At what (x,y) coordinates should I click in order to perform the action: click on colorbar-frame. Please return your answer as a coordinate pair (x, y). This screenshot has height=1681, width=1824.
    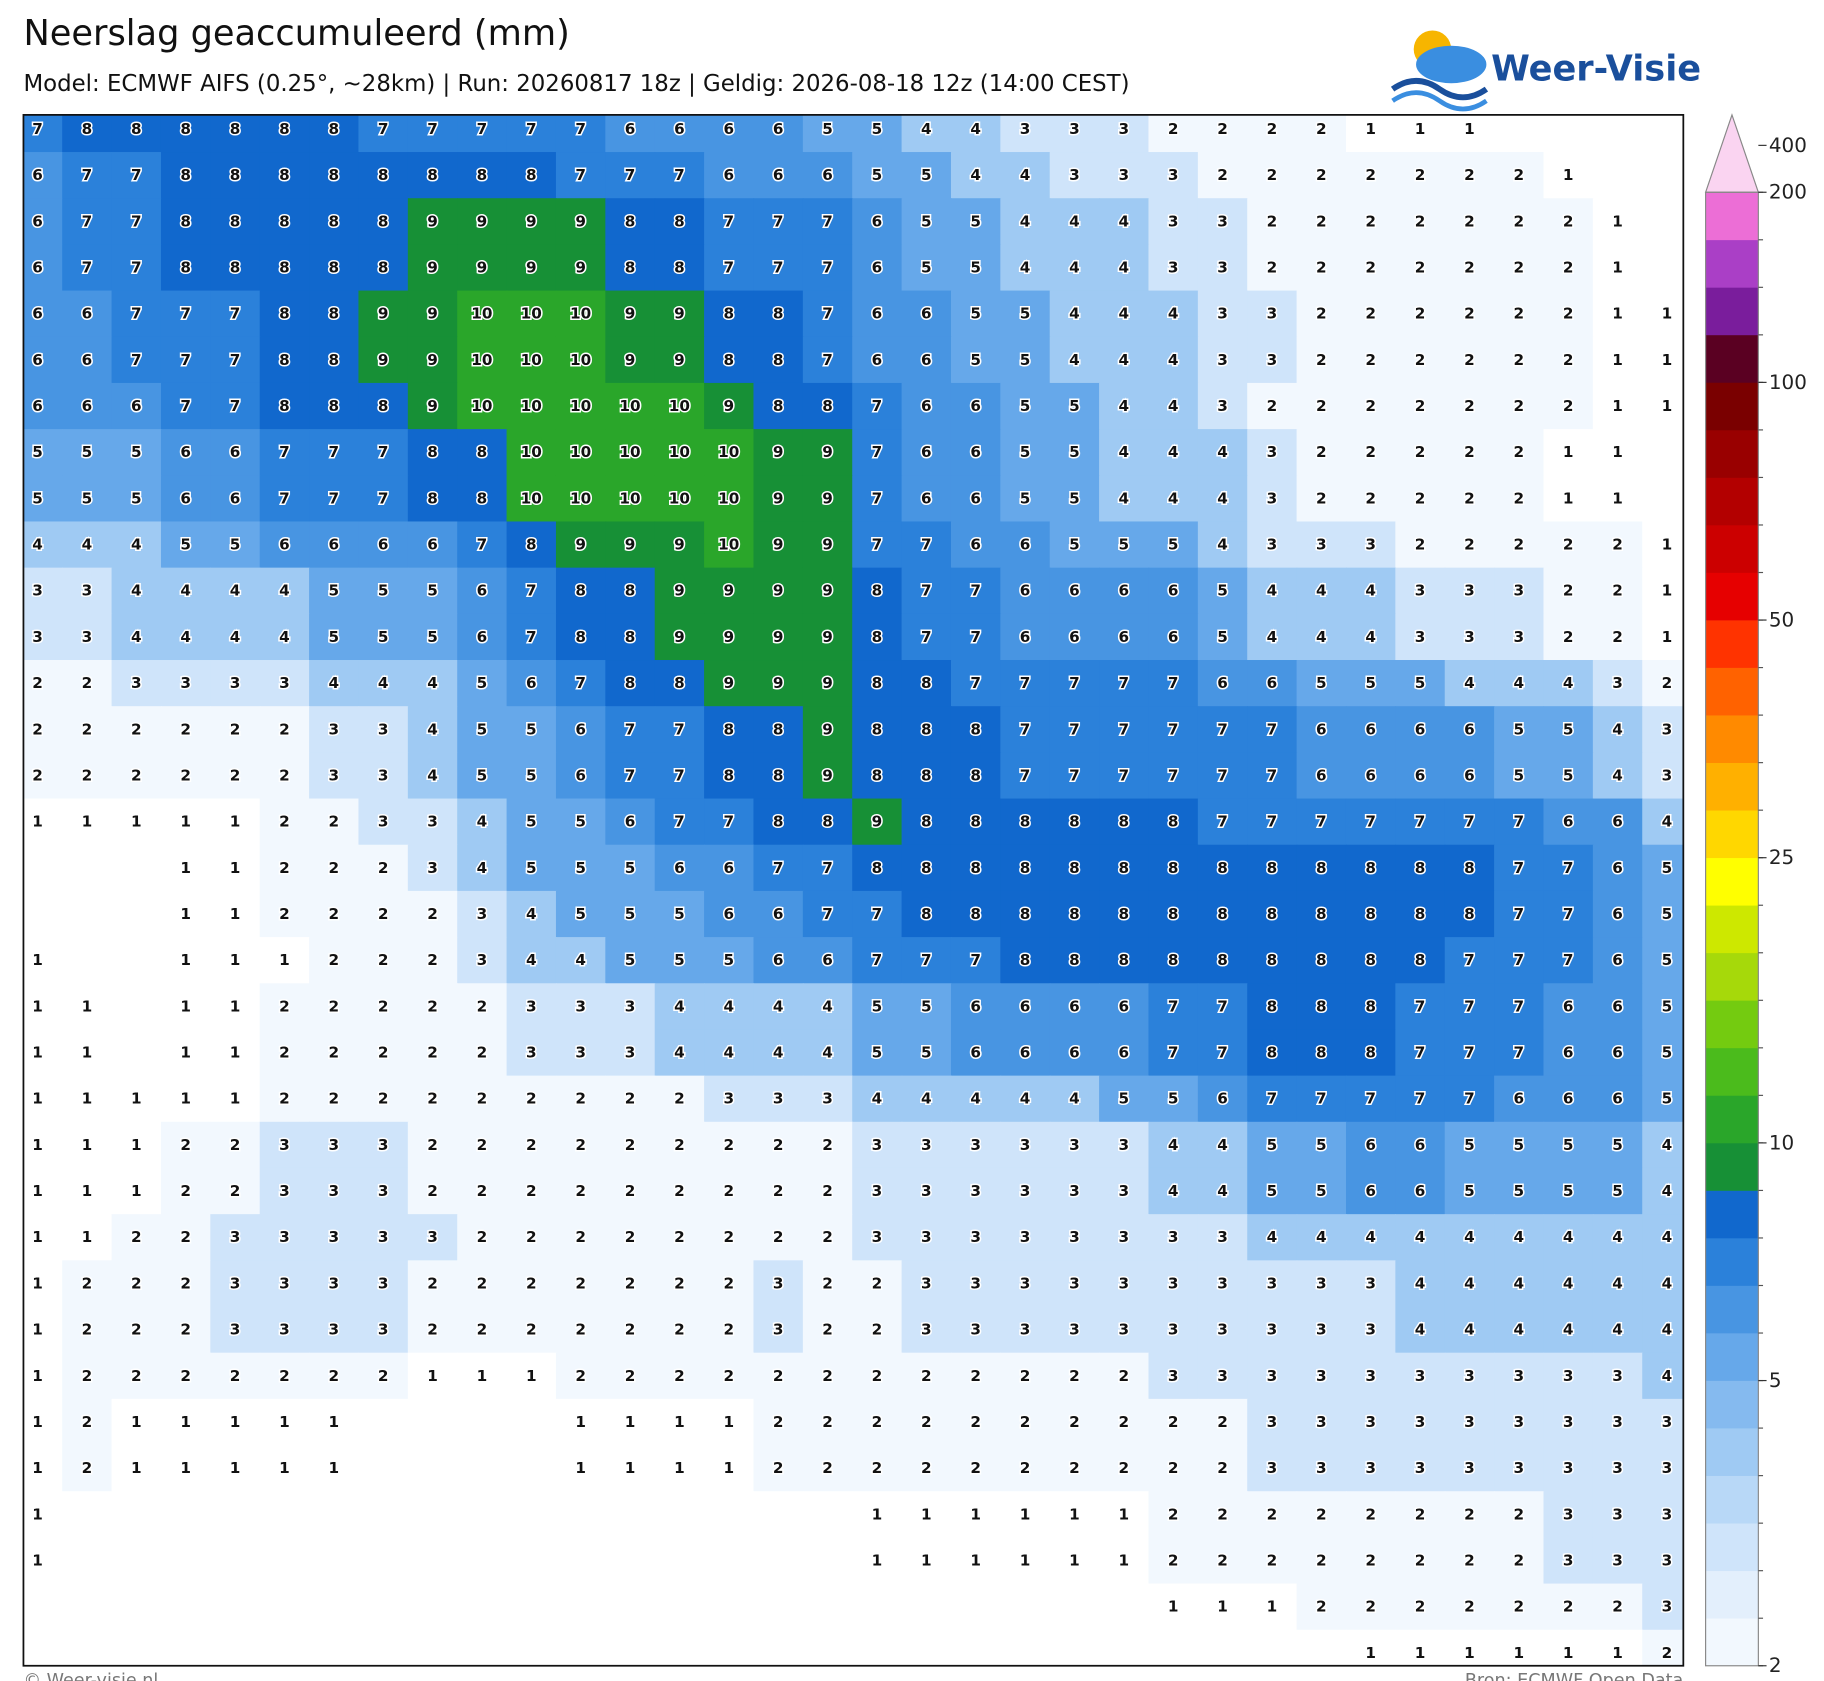
    Looking at the image, I should click on (1732, 929).